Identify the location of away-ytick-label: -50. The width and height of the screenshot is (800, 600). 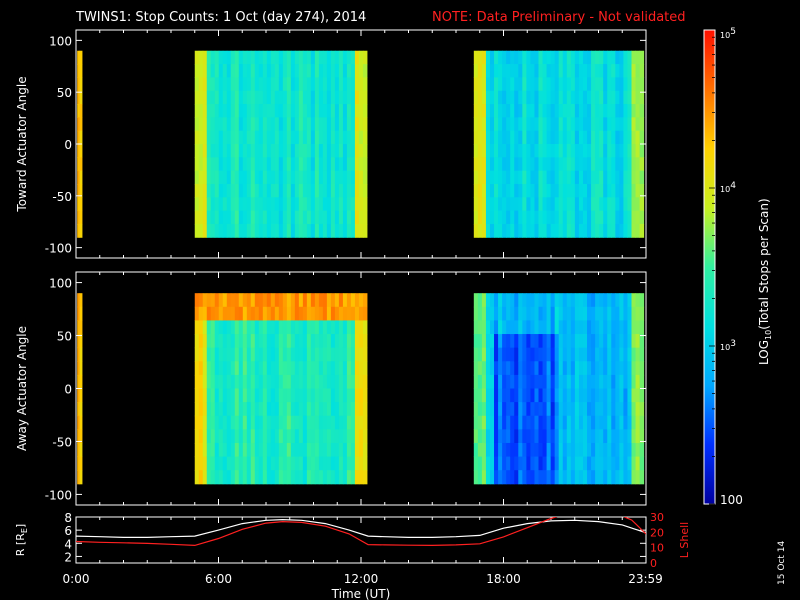
(62, 442).